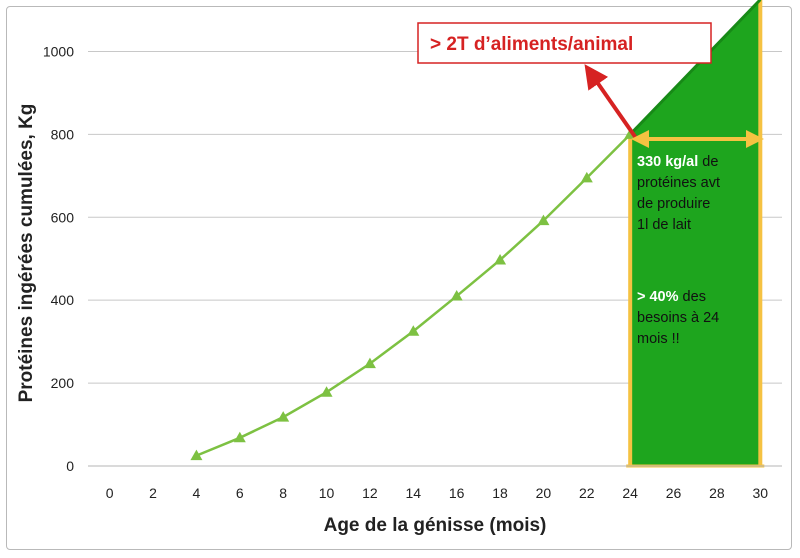  I want to click on x-axis-title: Age de la génisse (mois), so click(435, 525).